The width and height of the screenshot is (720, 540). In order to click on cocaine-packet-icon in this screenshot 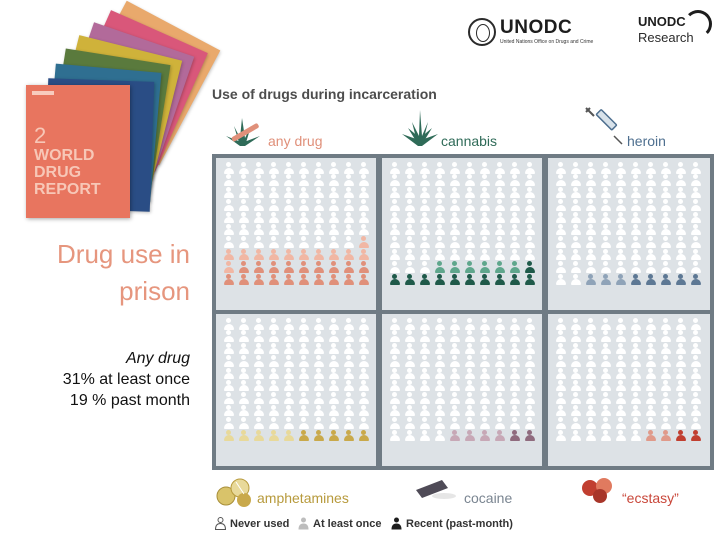, I will do `click(436, 489)`.